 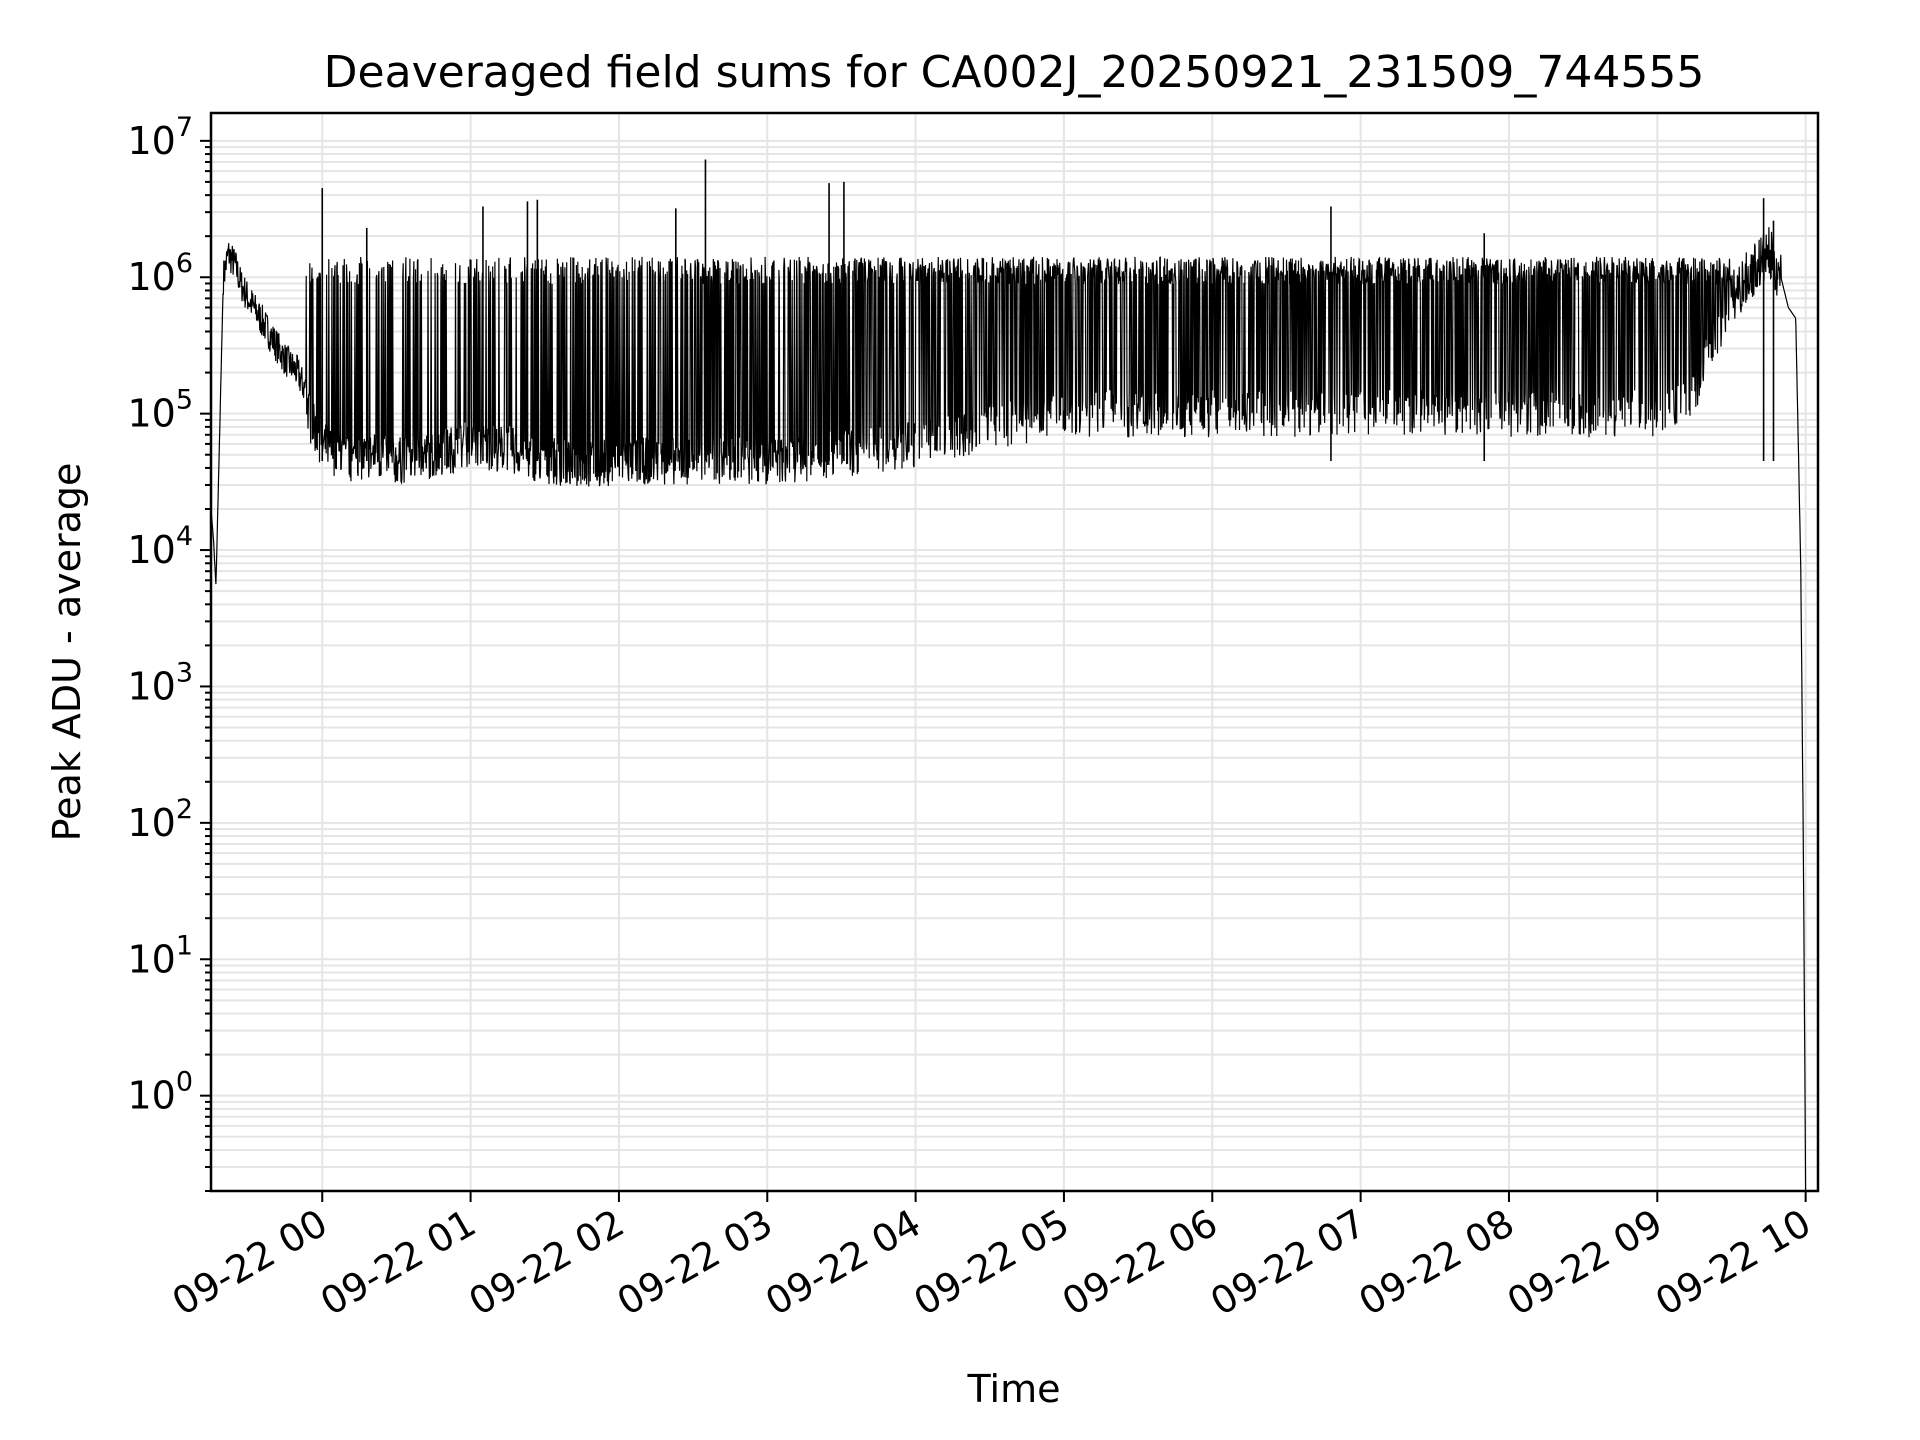 I want to click on x-axis-label: Time, so click(x=1014, y=1389).